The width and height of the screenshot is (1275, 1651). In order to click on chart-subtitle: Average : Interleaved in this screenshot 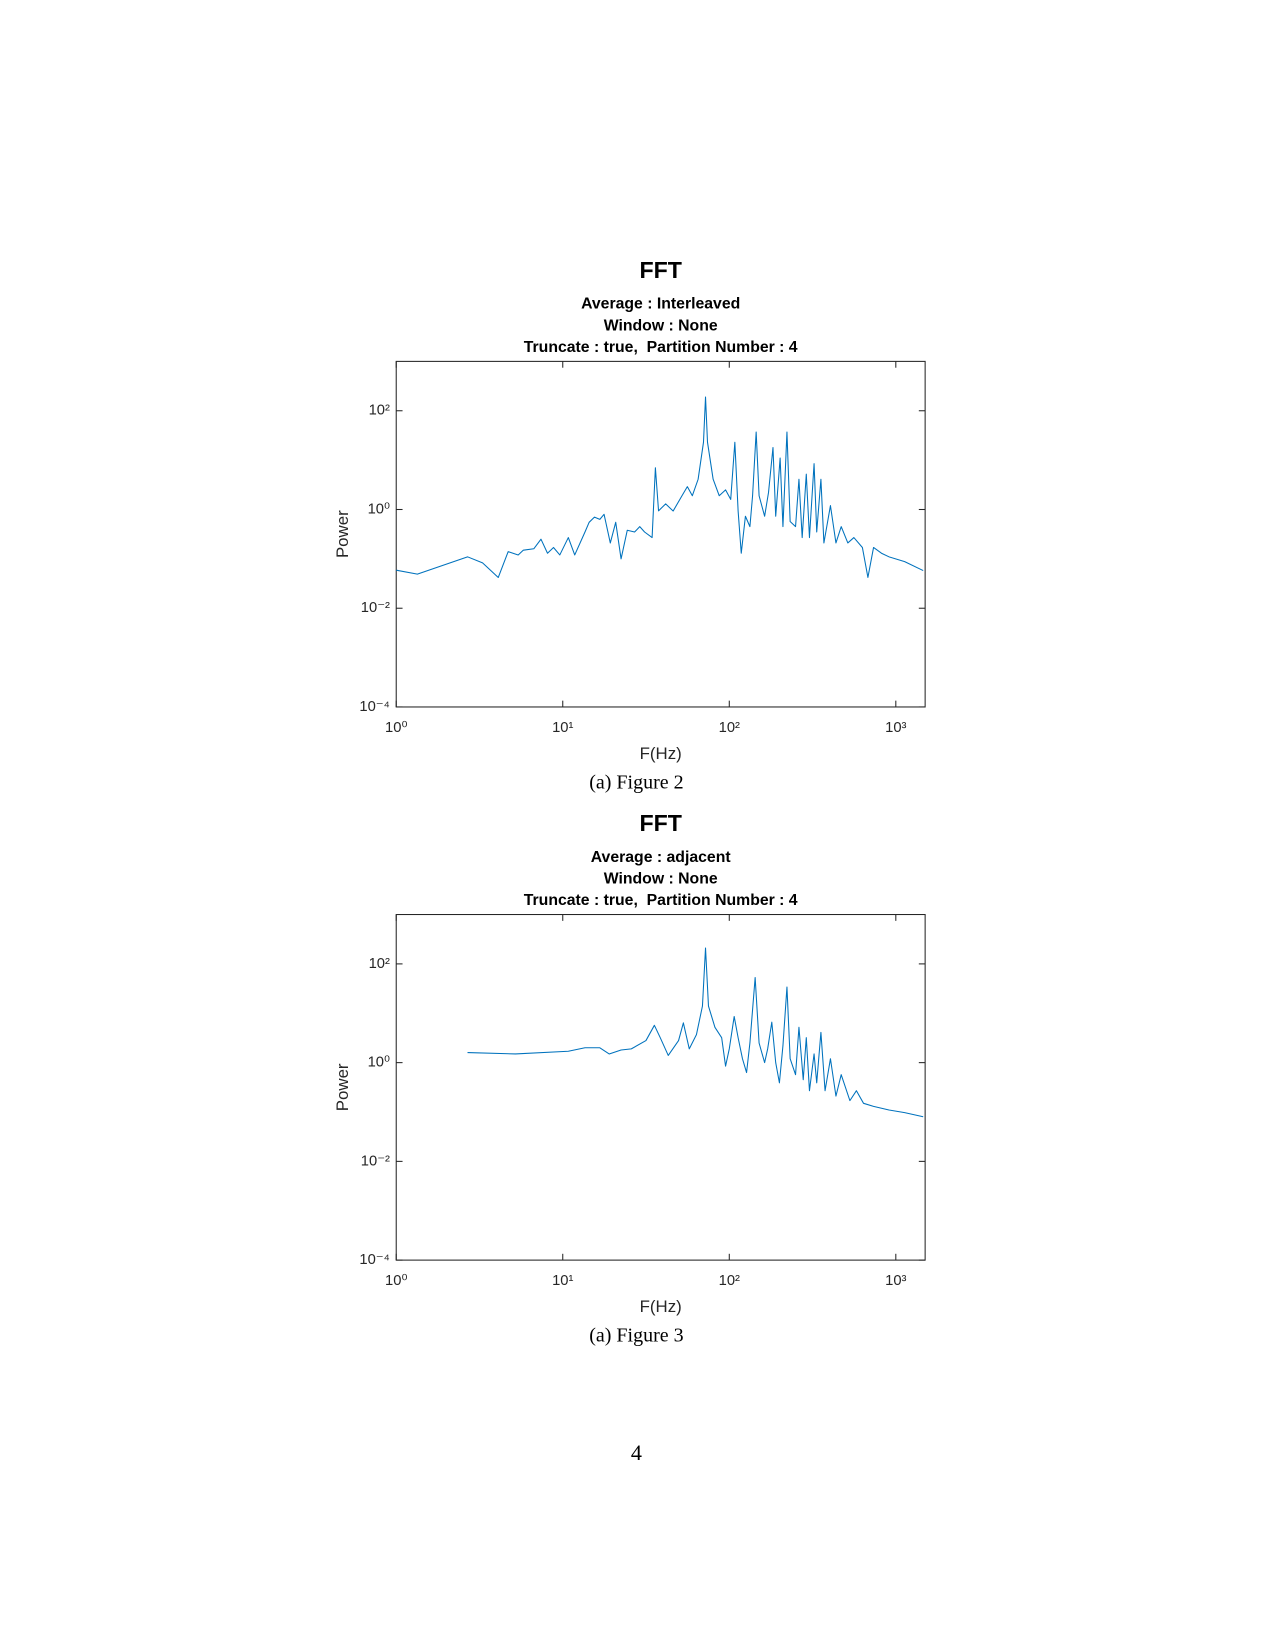, I will do `click(660, 304)`.